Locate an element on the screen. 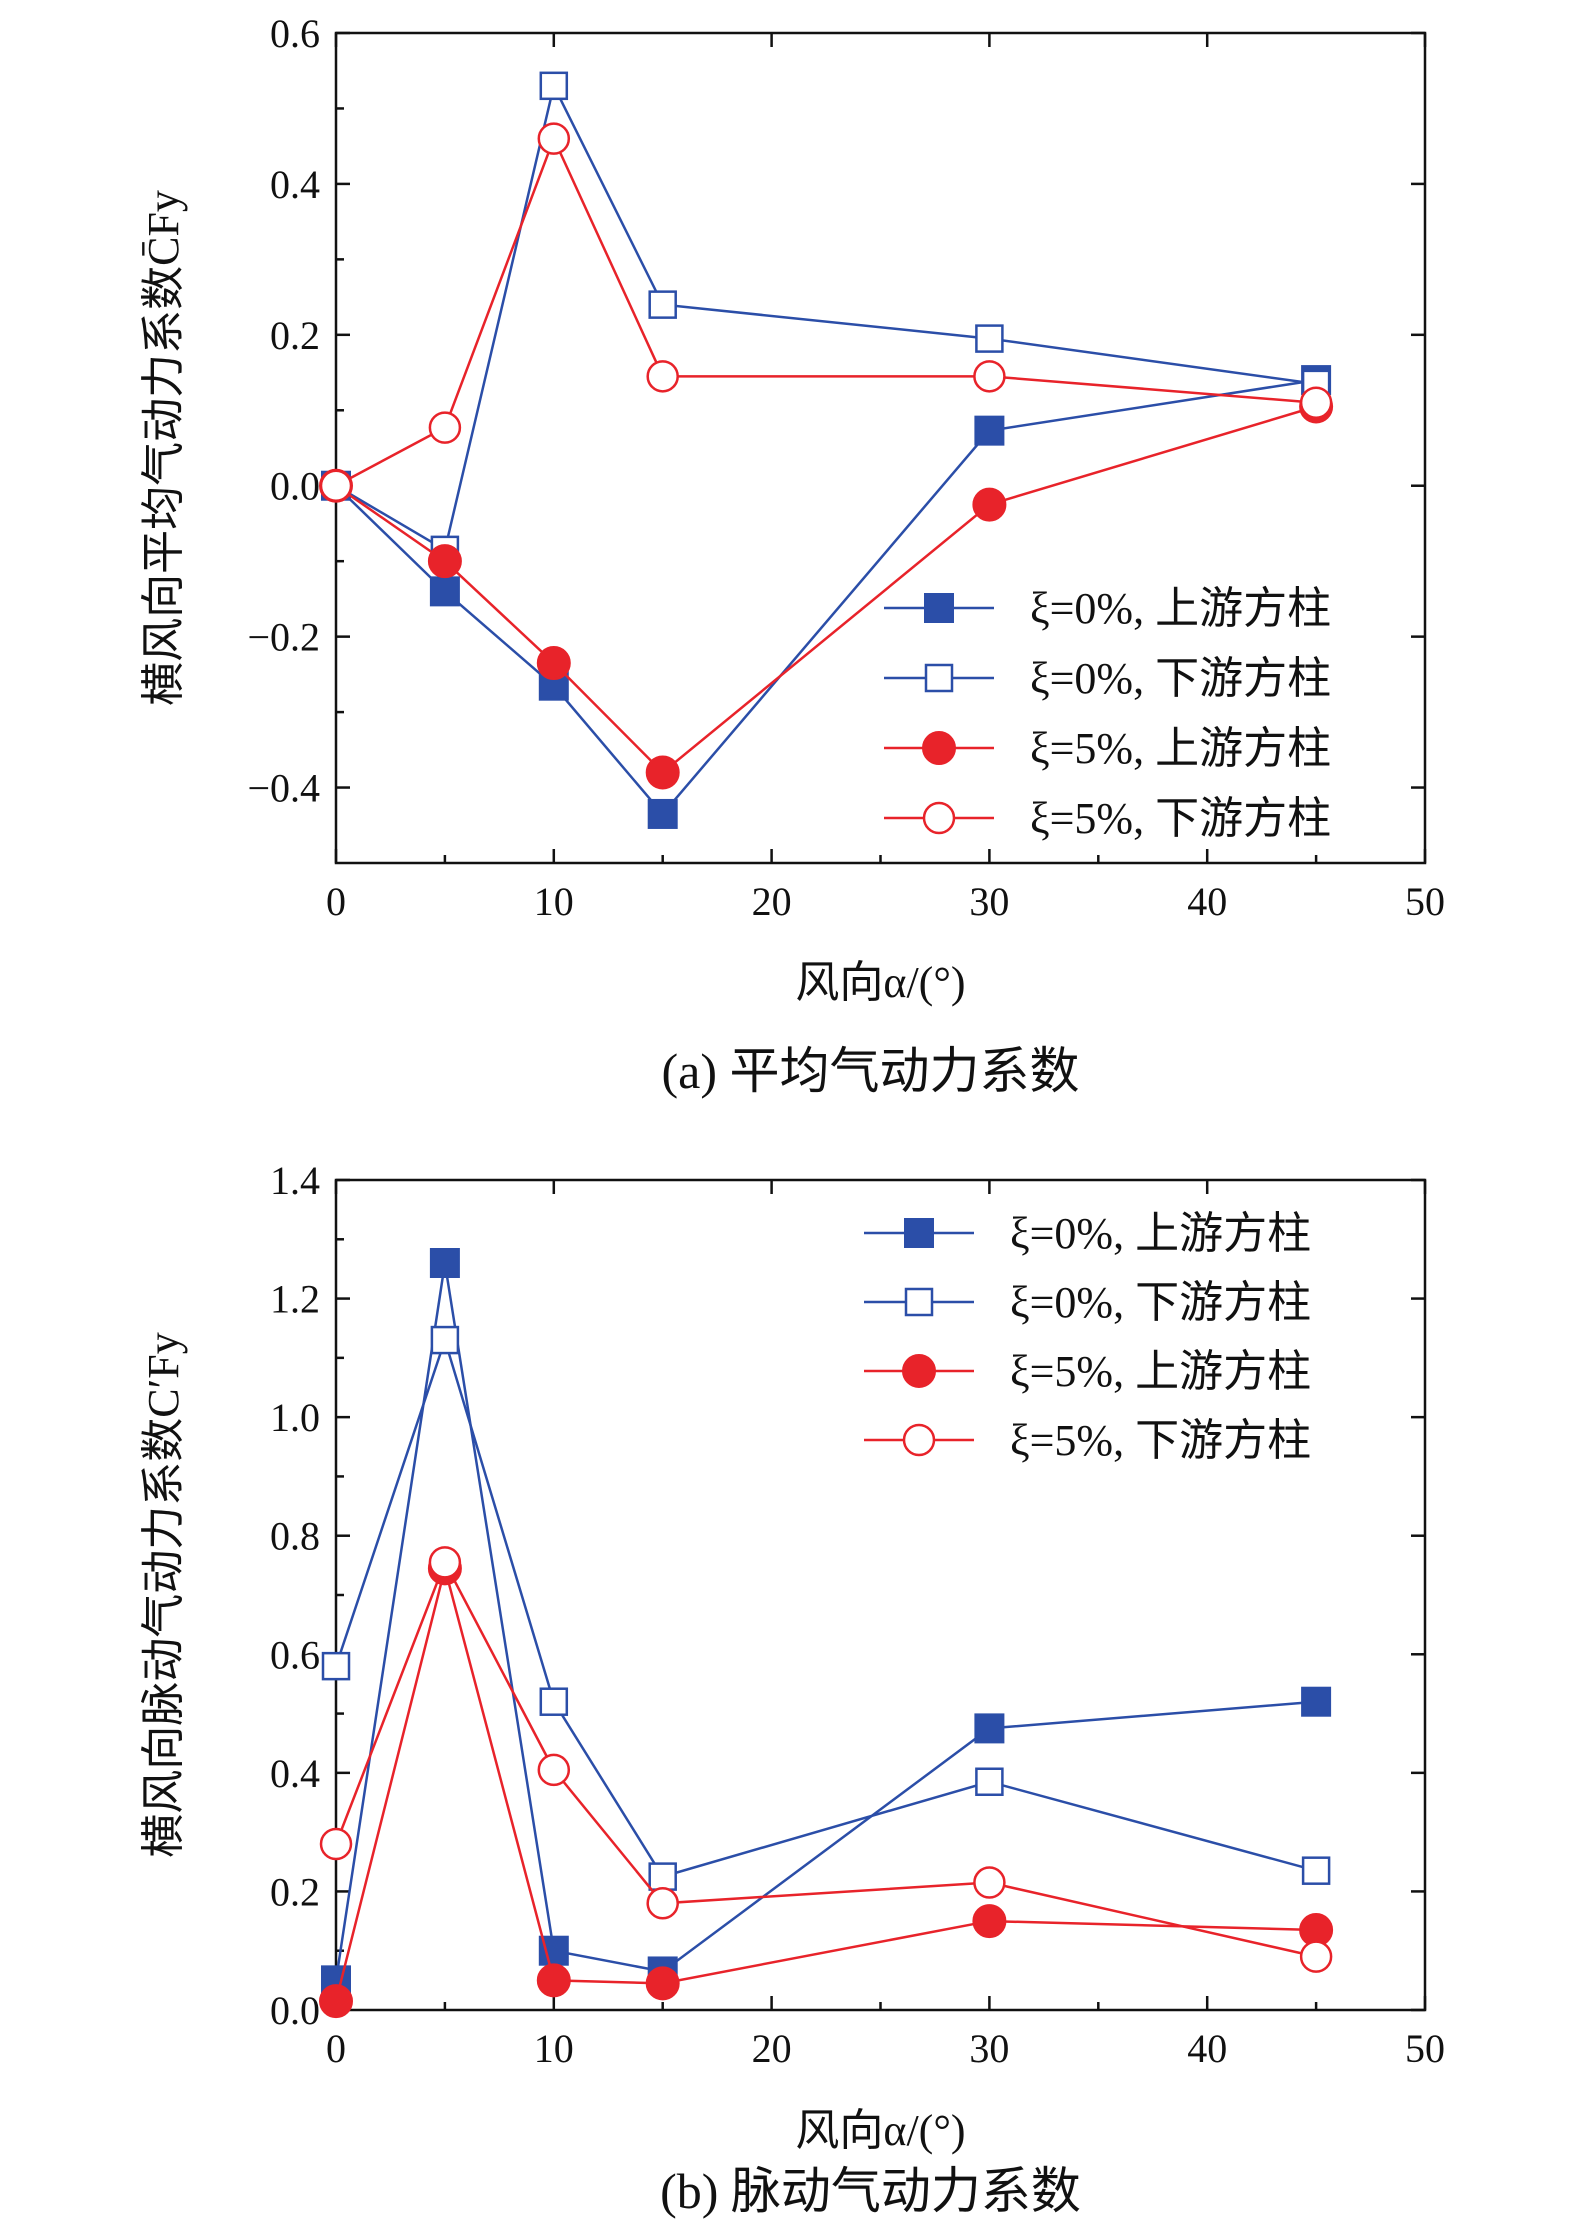 The height and width of the screenshot is (2229, 1575). y-tick-label: 1.0 is located at coordinates (295, 1417).